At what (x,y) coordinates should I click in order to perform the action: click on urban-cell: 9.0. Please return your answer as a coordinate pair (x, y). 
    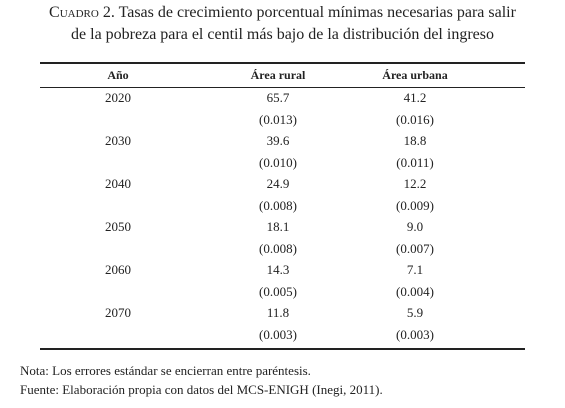
    Looking at the image, I should click on (415, 226).